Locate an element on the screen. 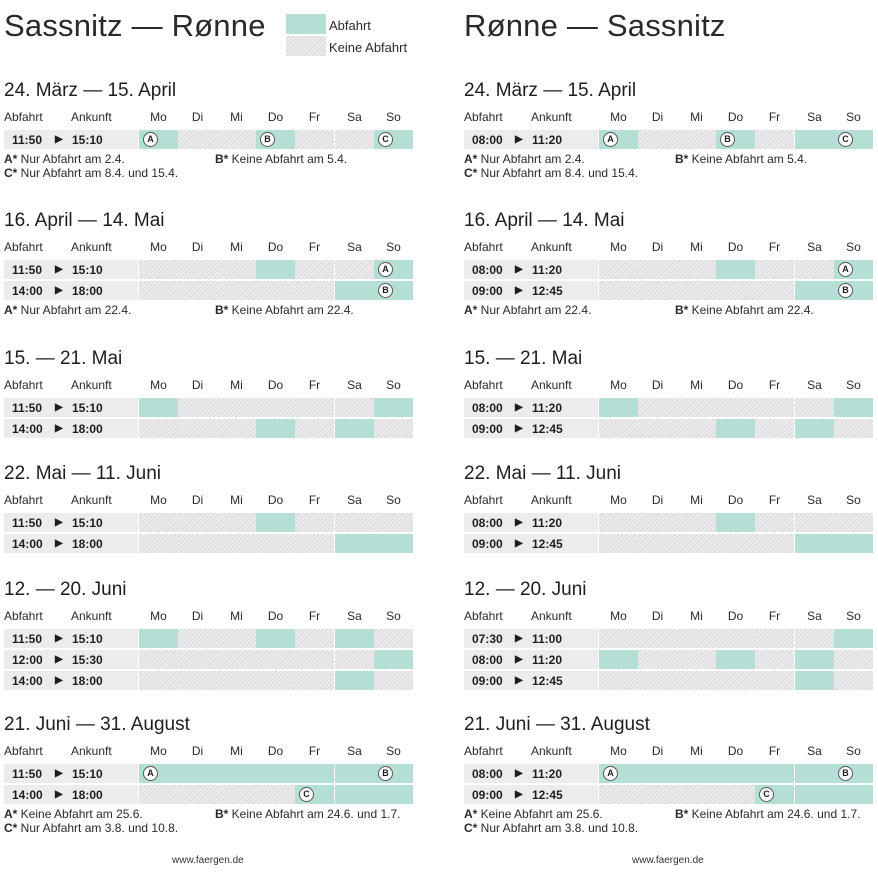 The height and width of the screenshot is (875, 878). timetable-row: 08:00 ▶ 11:20 A B is located at coordinates (670, 773).